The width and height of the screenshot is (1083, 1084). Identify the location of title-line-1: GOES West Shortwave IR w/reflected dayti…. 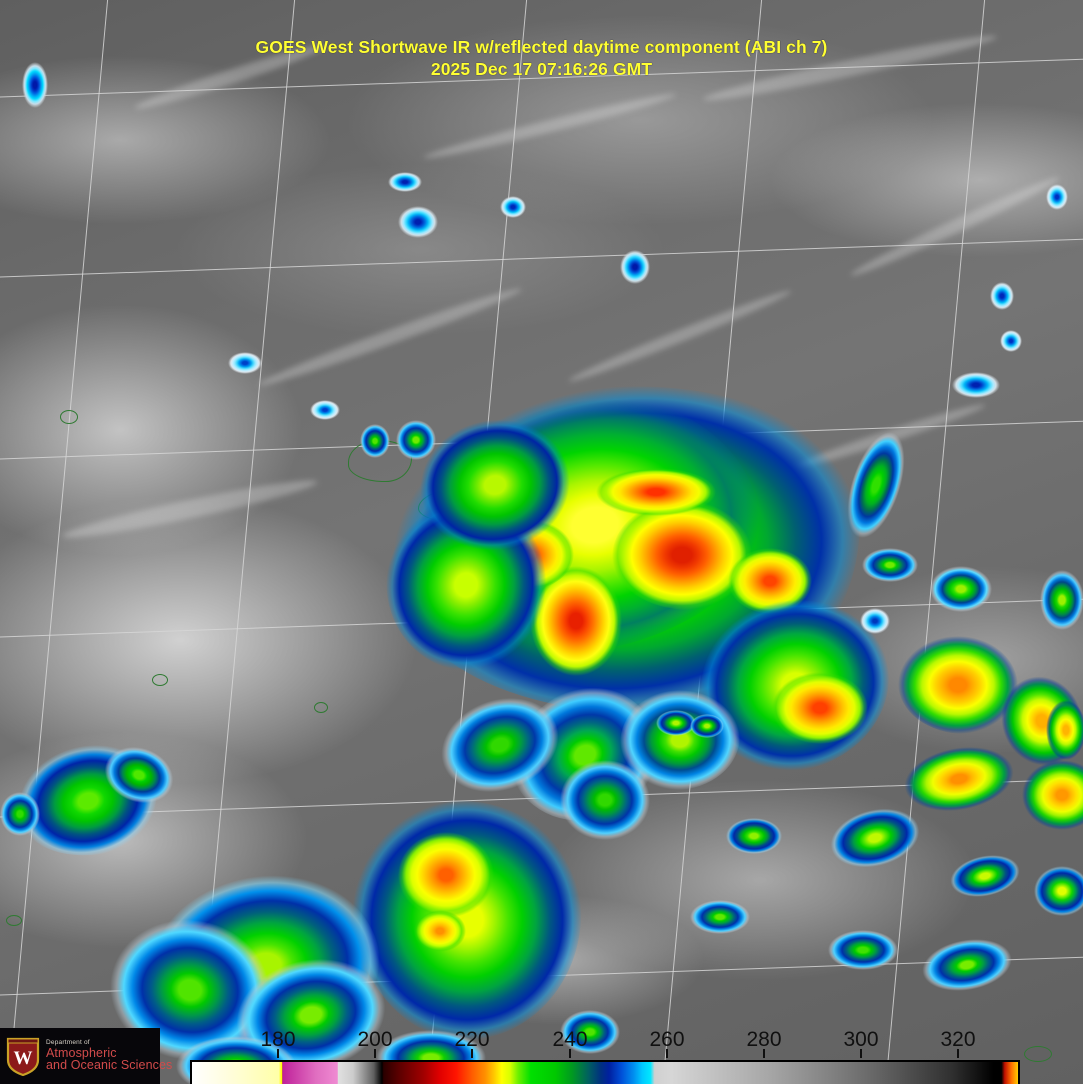
(541, 47).